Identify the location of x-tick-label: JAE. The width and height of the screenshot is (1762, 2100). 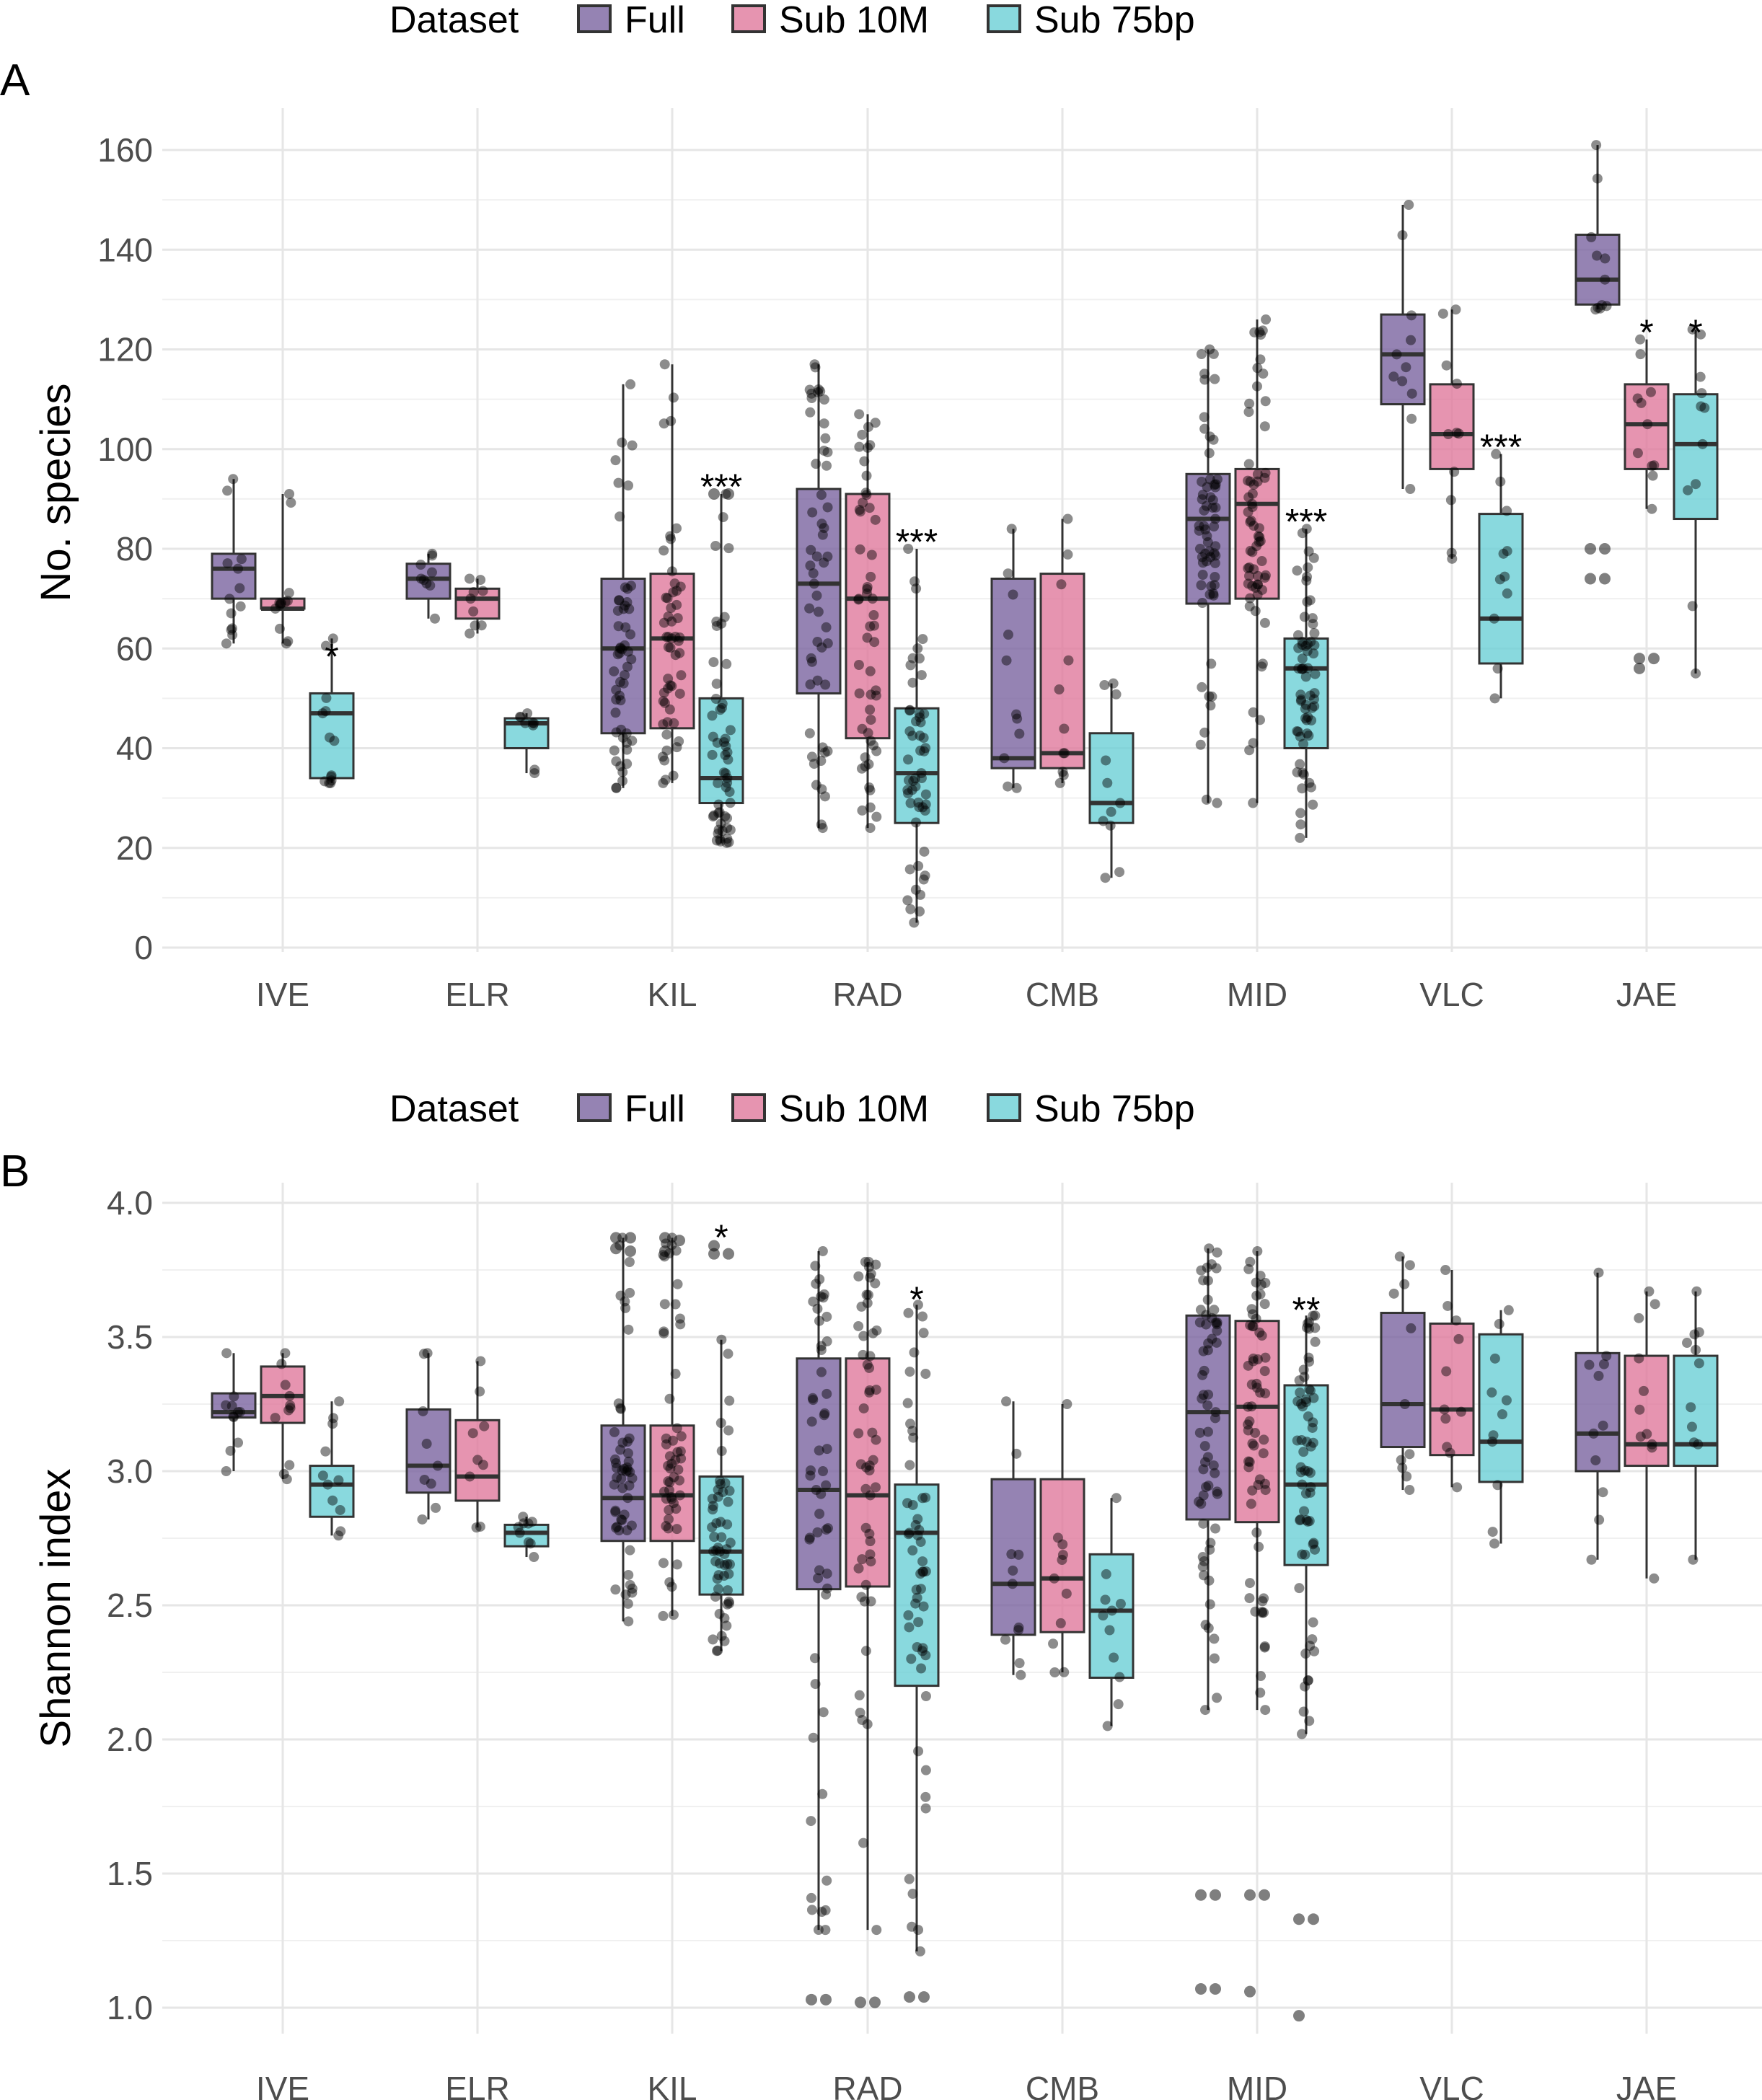
(1646, 994).